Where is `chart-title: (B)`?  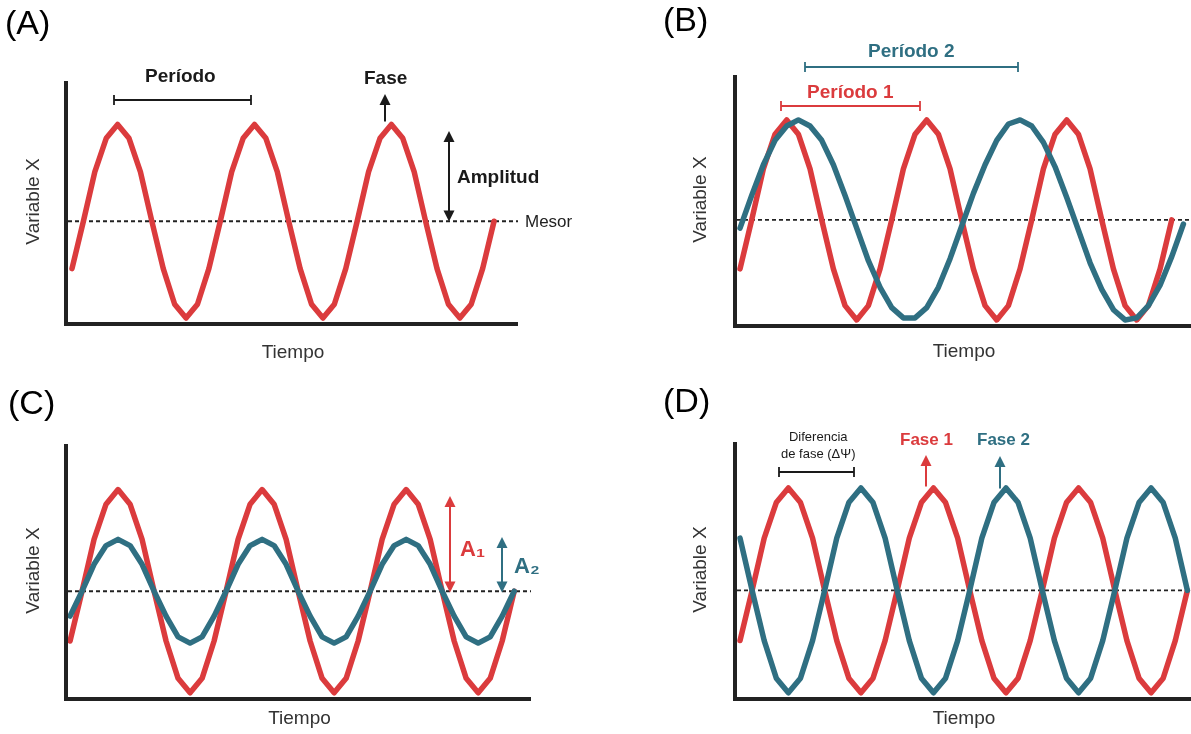
chart-title: (B) is located at coordinates (686, 19).